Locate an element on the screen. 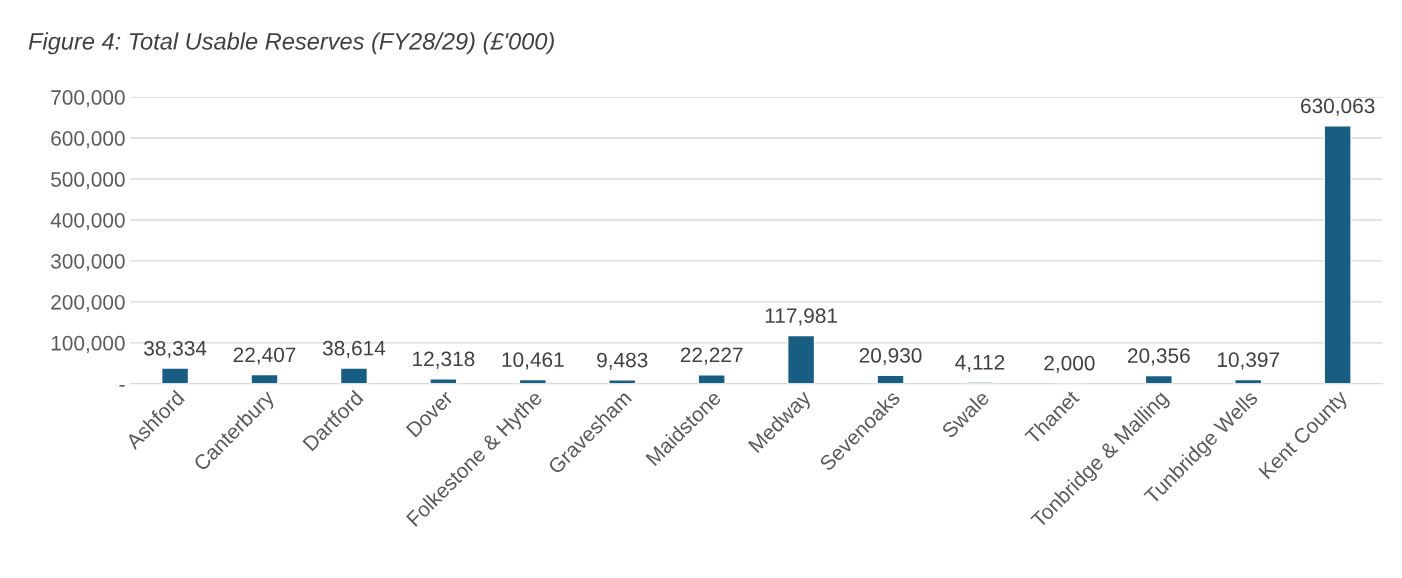 The image size is (1402, 578). data-label: 22,407 is located at coordinates (264, 356).